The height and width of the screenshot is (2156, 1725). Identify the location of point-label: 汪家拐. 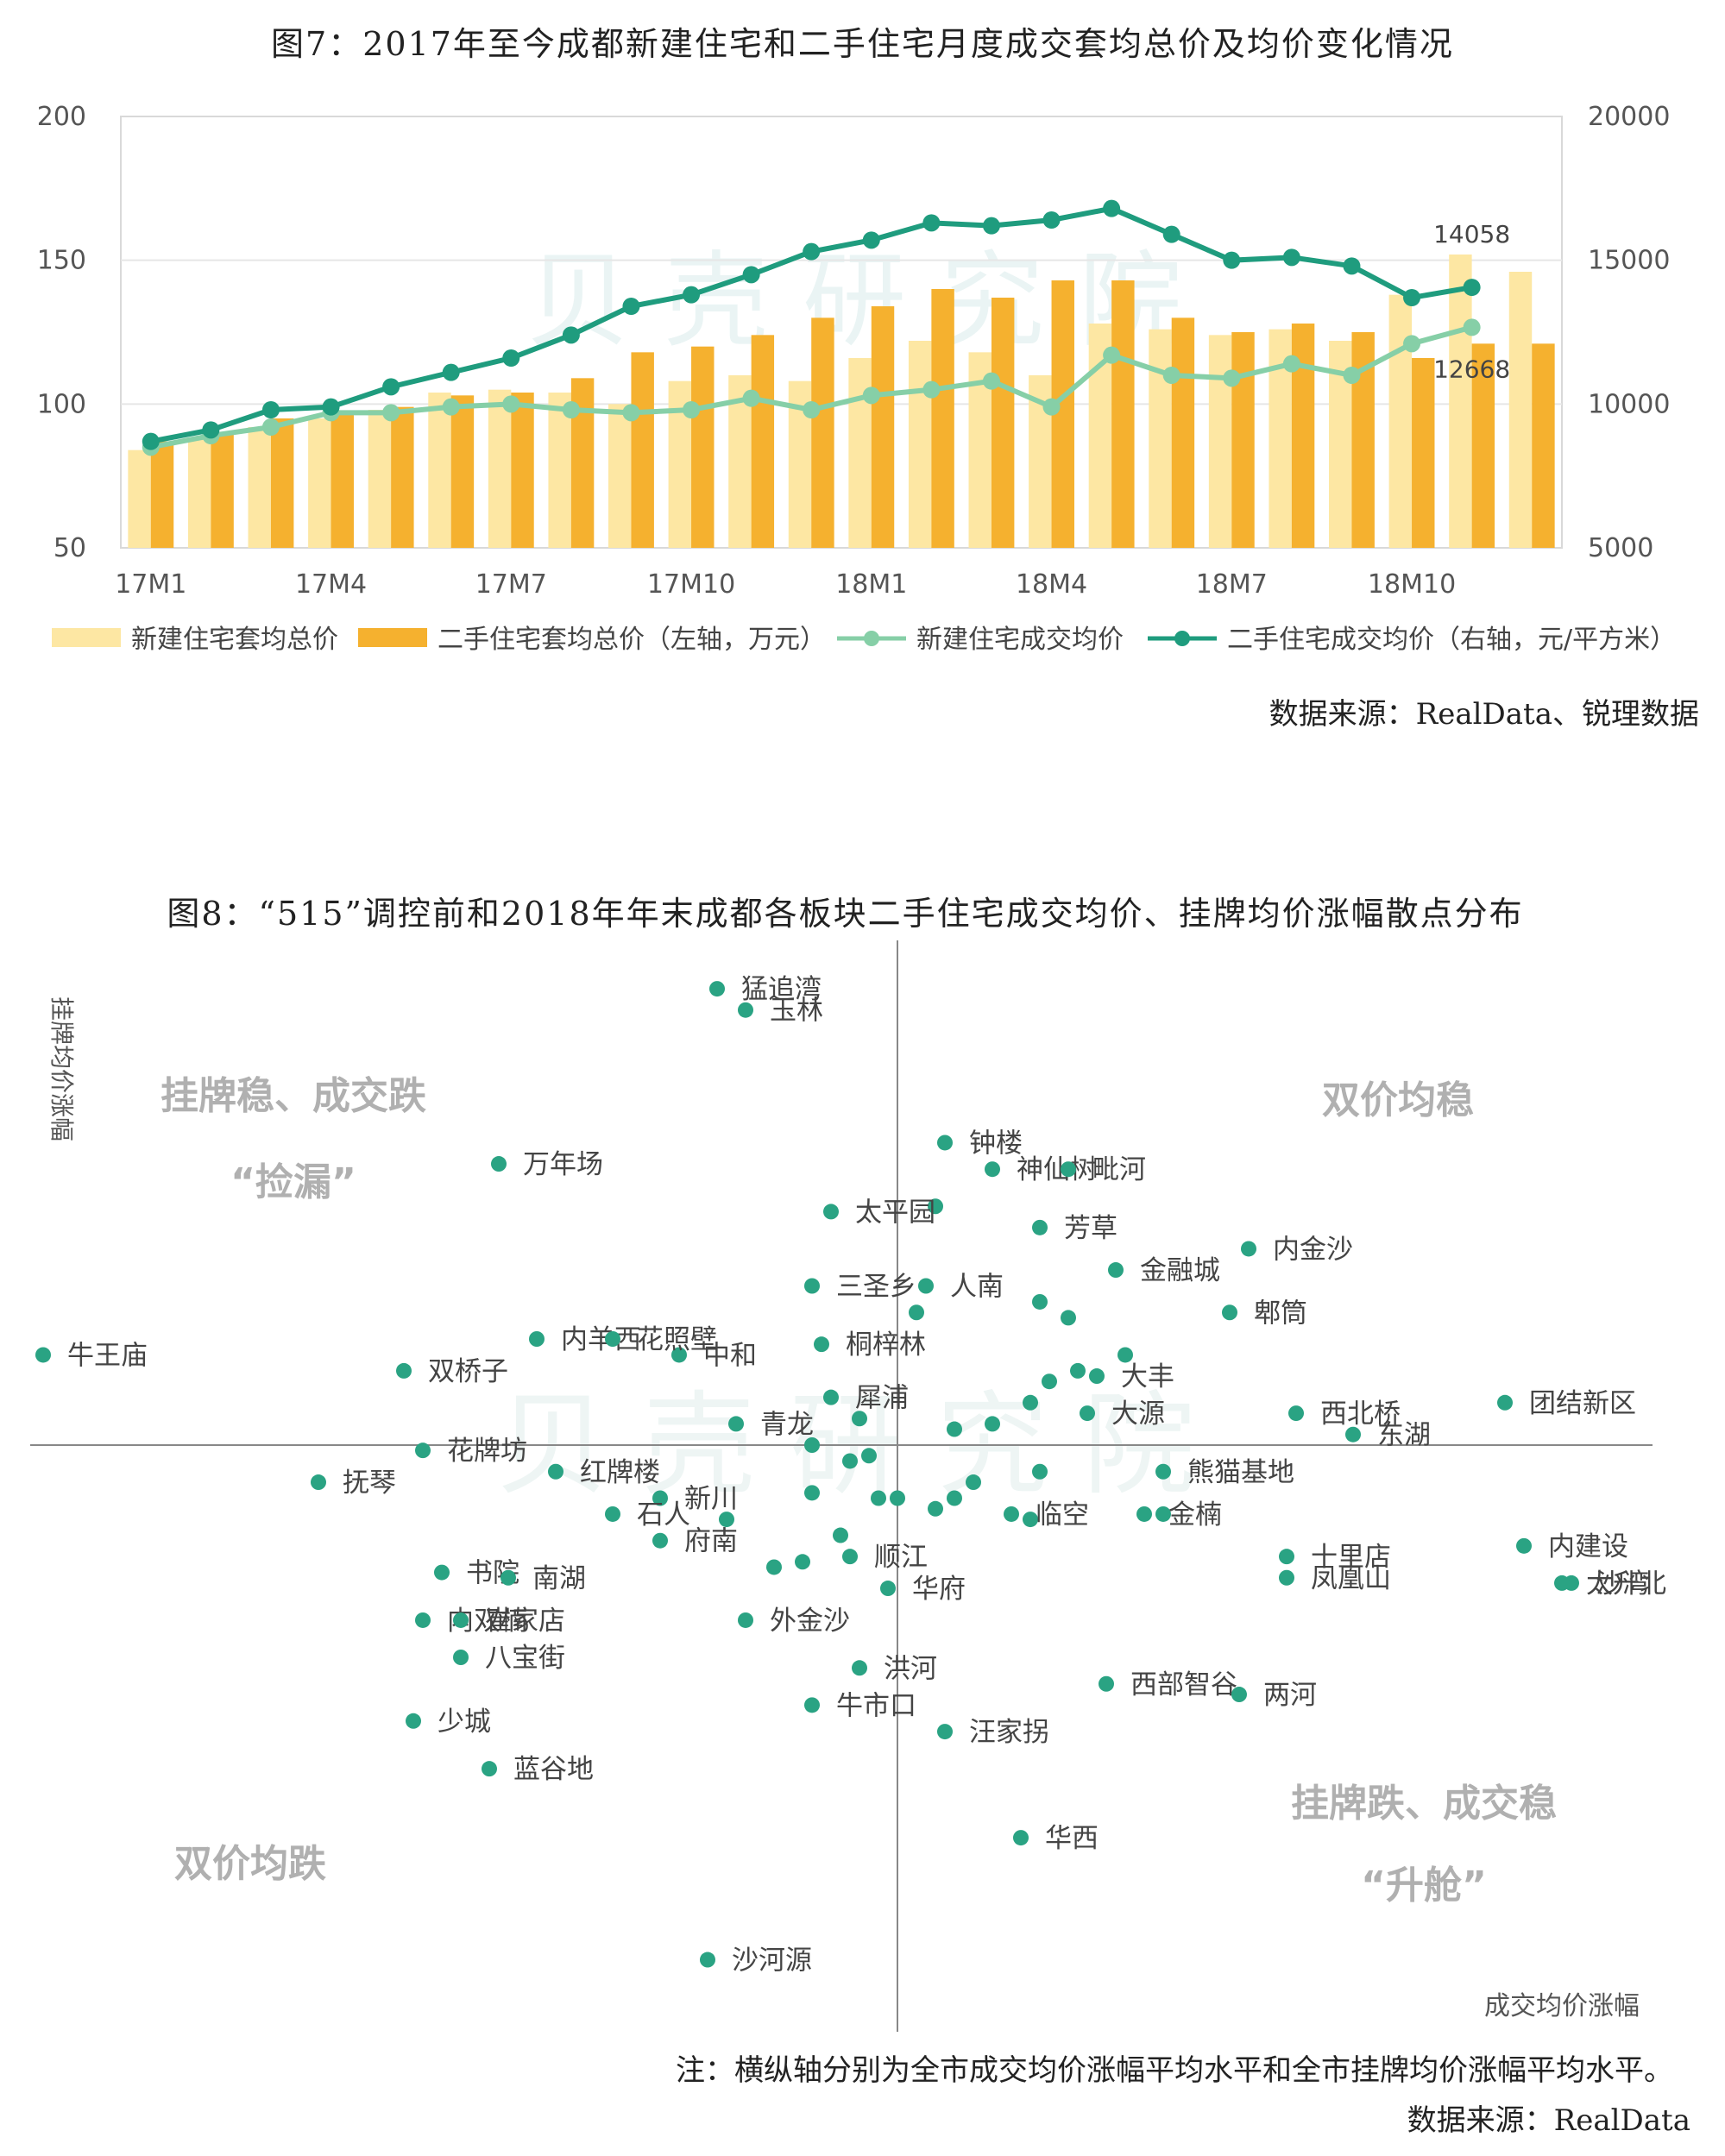
(1009, 1733).